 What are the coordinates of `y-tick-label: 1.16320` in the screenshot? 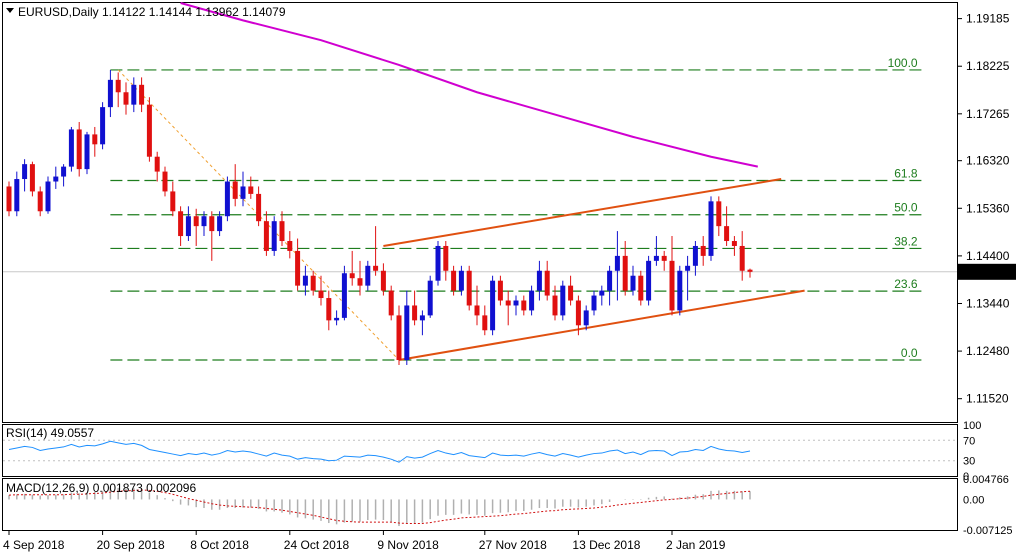 It's located at (988, 161).